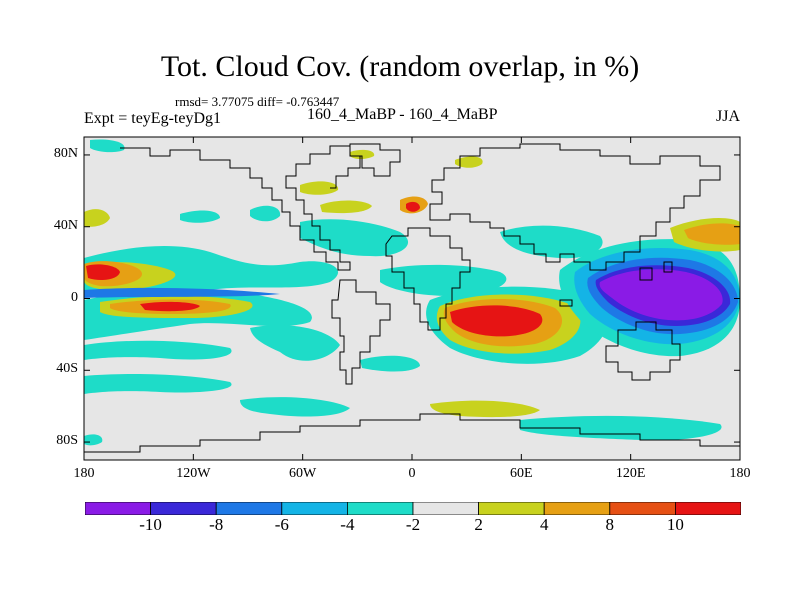 The width and height of the screenshot is (800, 600). I want to click on lon-tick-label: 120W, so click(193, 473).